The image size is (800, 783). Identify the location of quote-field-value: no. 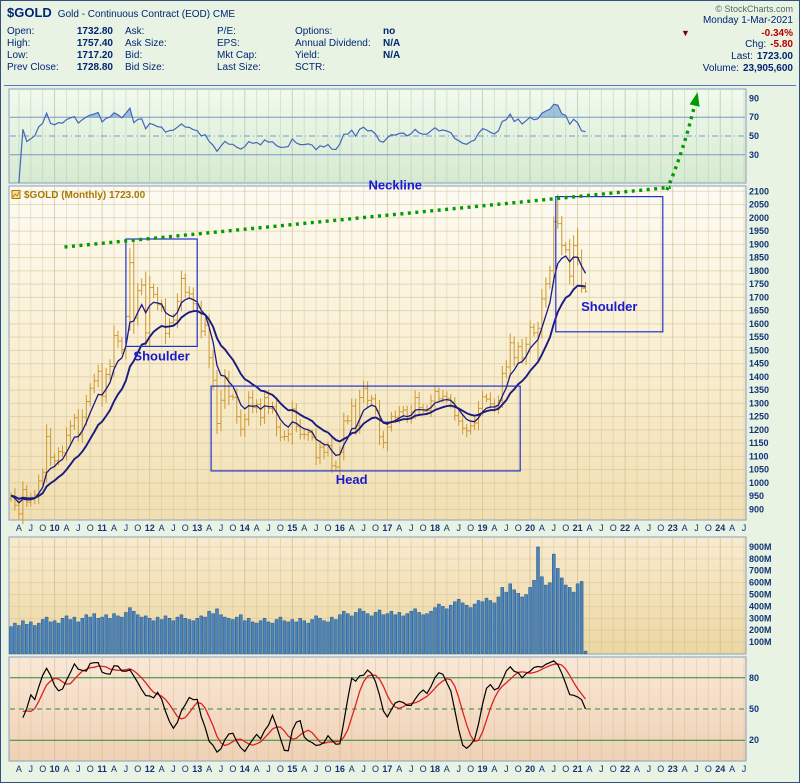
(389, 31).